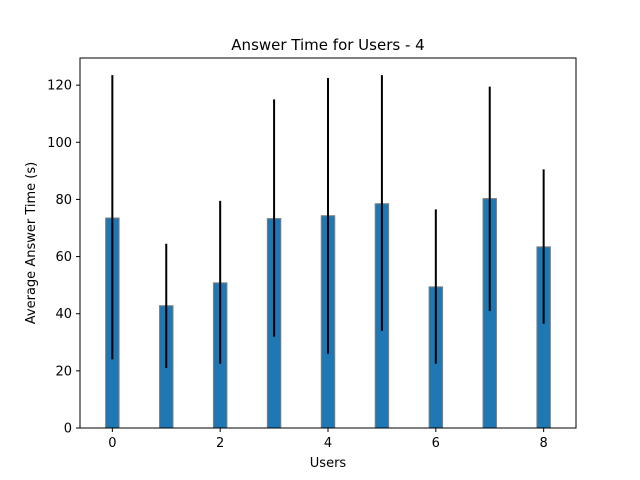  I want to click on x-axis-label: Users, so click(328, 463).